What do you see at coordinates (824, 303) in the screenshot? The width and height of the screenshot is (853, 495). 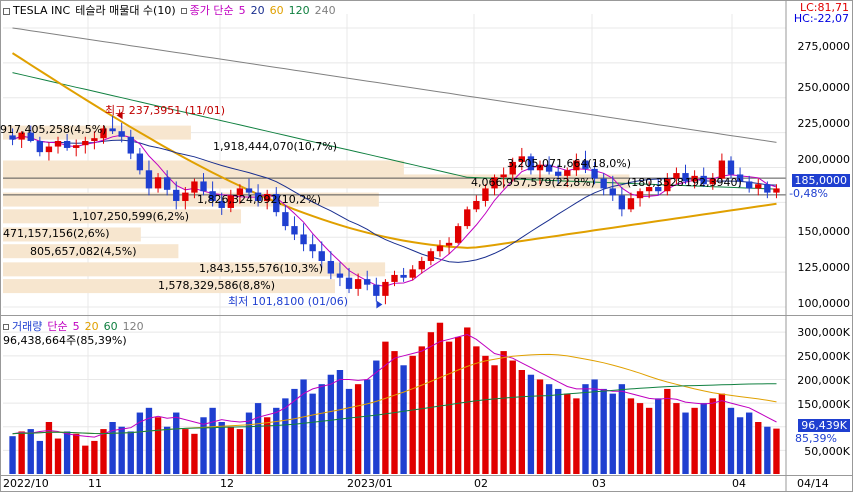 I see `price-axis-label: 100,0000` at bounding box center [824, 303].